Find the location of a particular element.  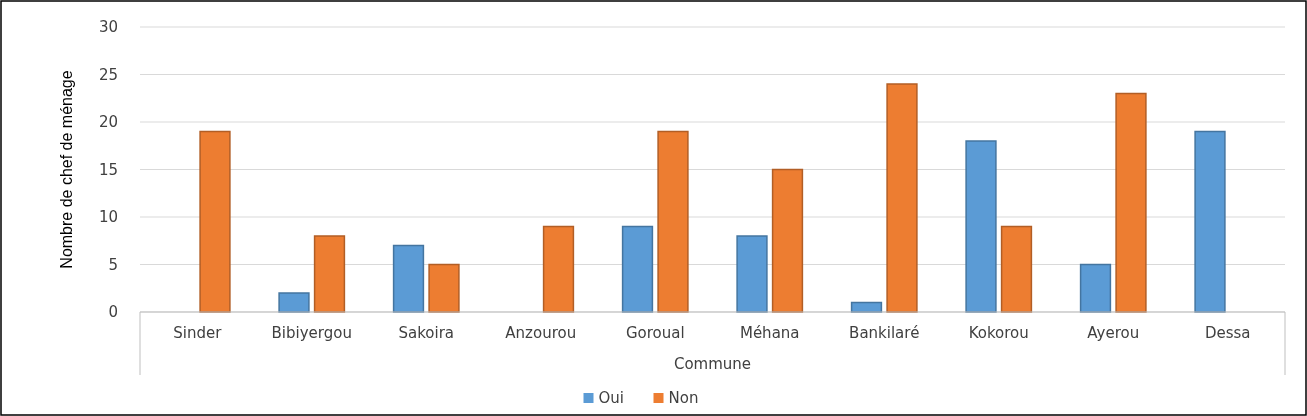

x-axis-title: Commune is located at coordinates (712, 364).